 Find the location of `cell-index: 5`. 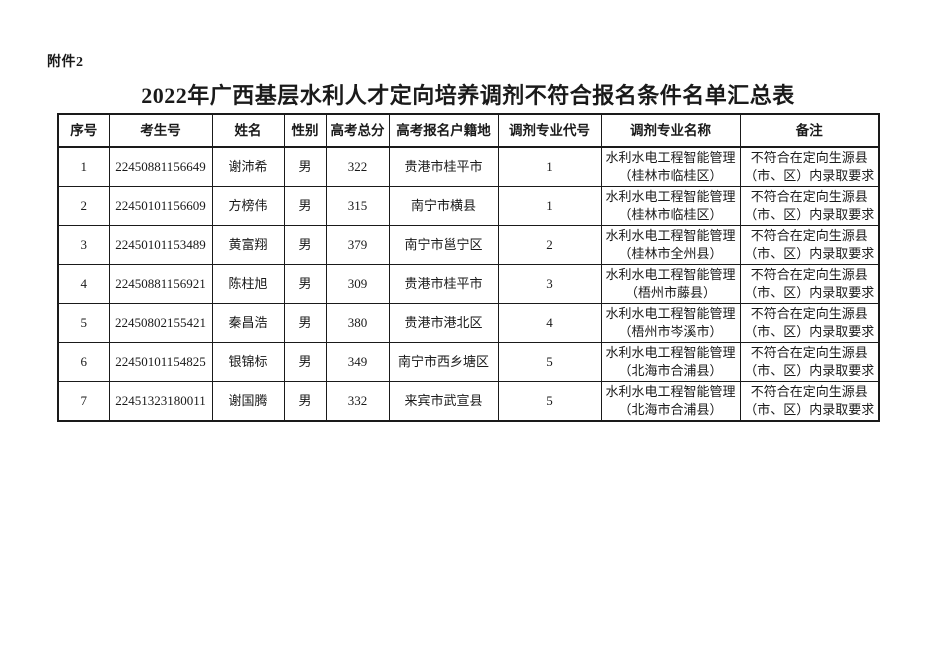

cell-index: 5 is located at coordinates (83, 323).